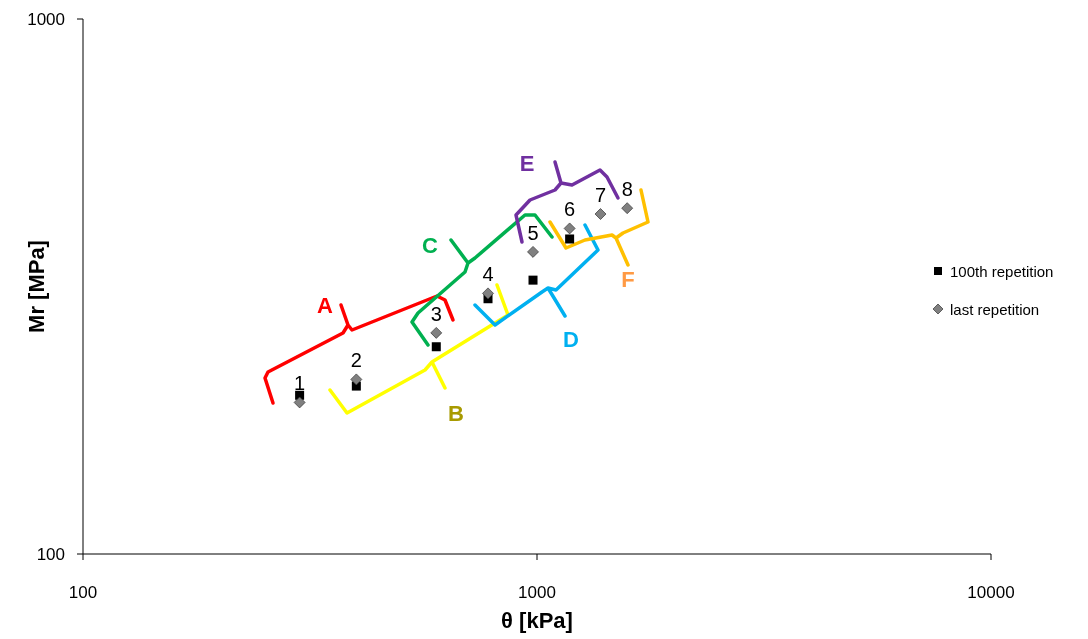  Describe the element at coordinates (1002, 271) in the screenshot. I see `legend-label: 100th repetition` at that location.